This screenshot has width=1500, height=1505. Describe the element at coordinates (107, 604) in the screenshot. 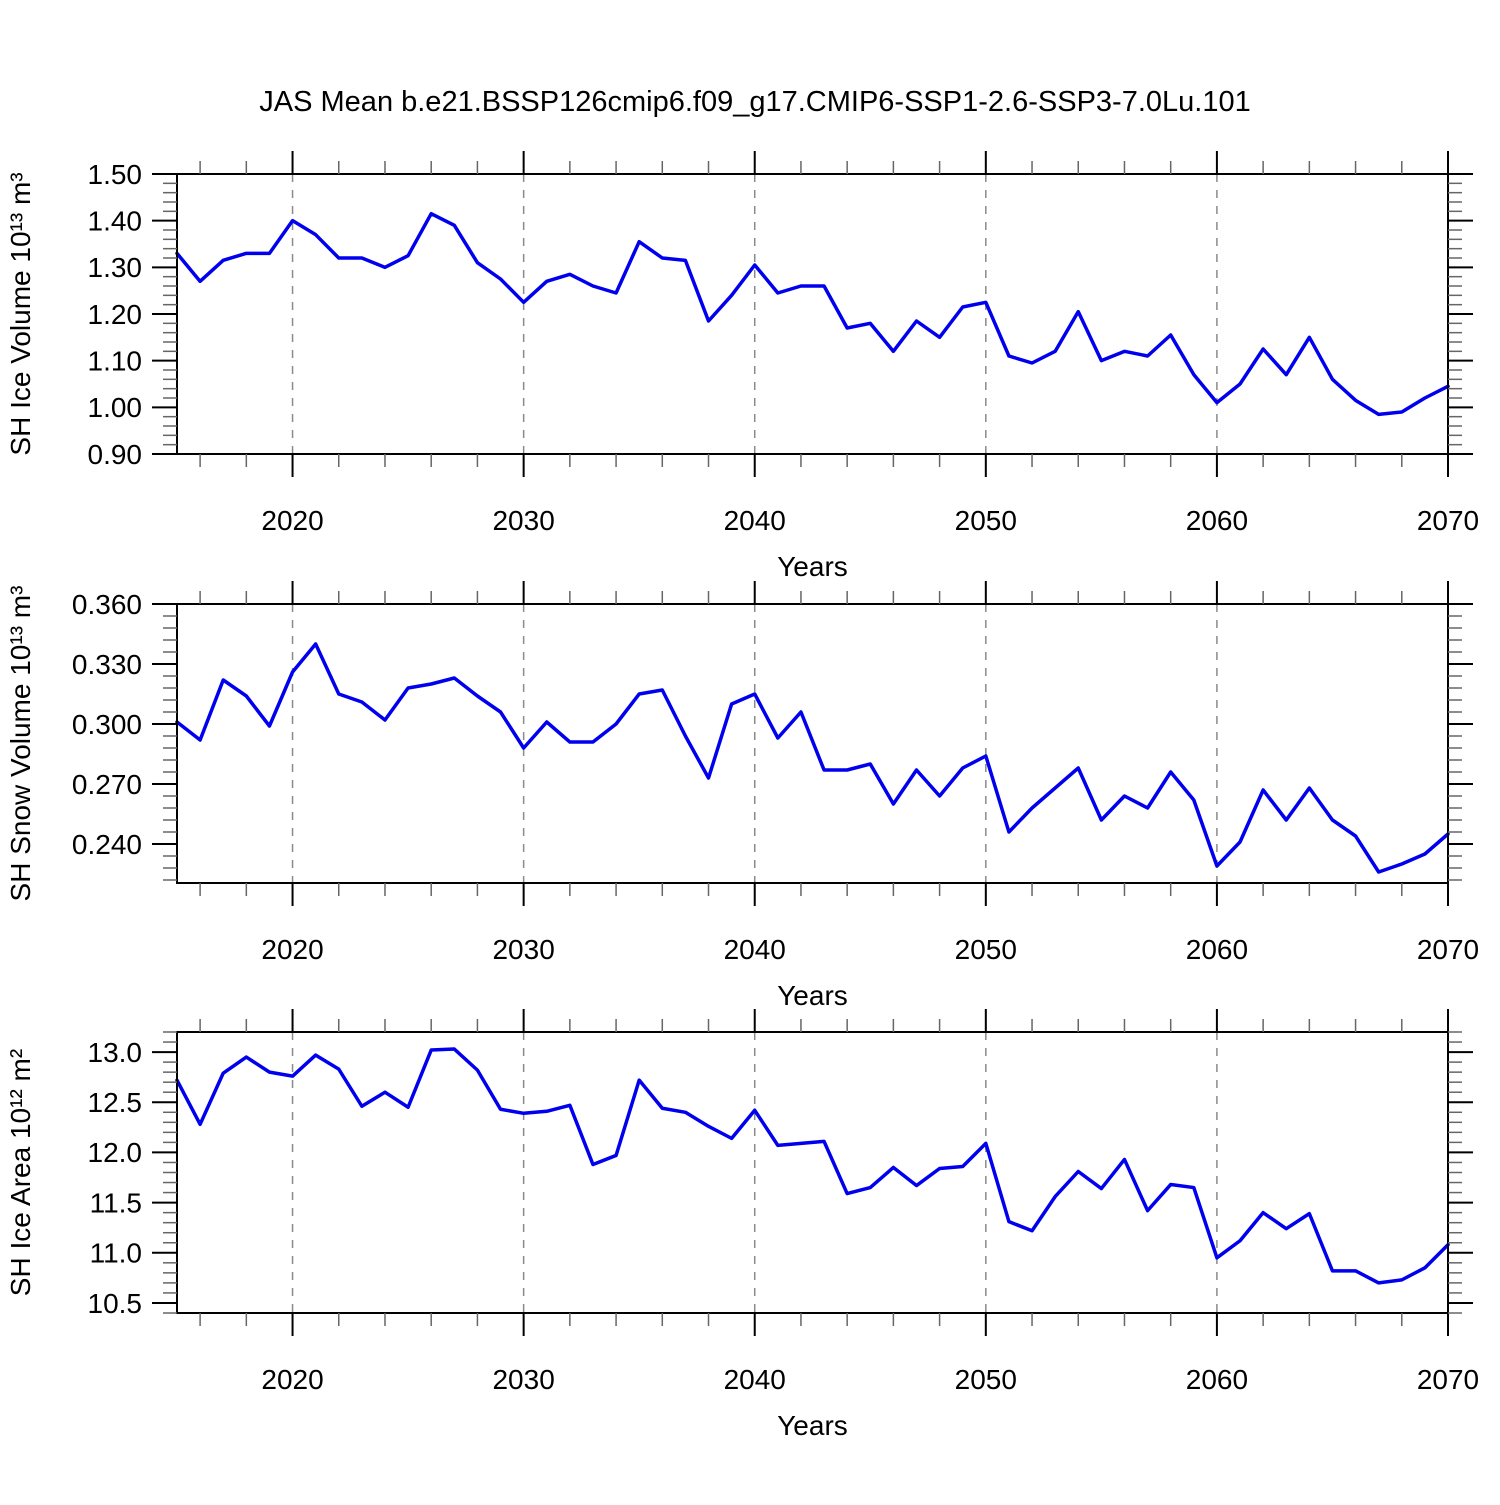

I see `y-tick-label: 0.360` at that location.